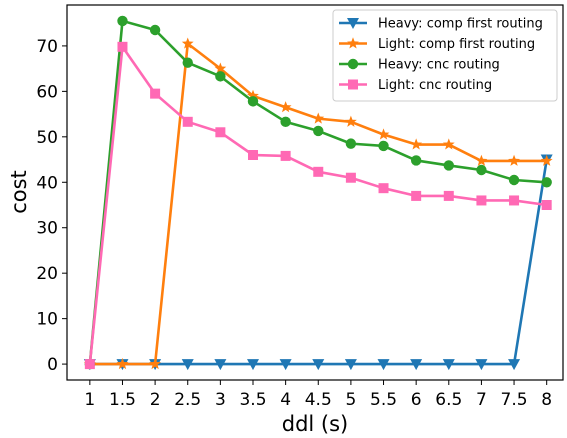 Image resolution: width=567 pixels, height=438 pixels. I want to click on y-tick-label: 30, so click(47, 229).